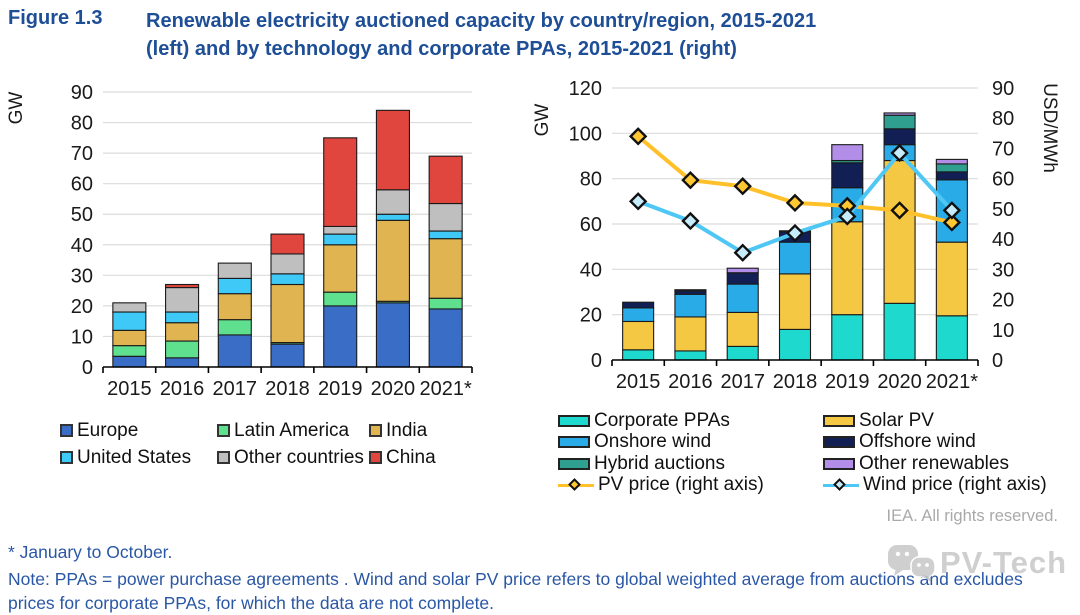 The image size is (1080, 615). What do you see at coordinates (411, 457) in the screenshot?
I see `legend-label: China` at bounding box center [411, 457].